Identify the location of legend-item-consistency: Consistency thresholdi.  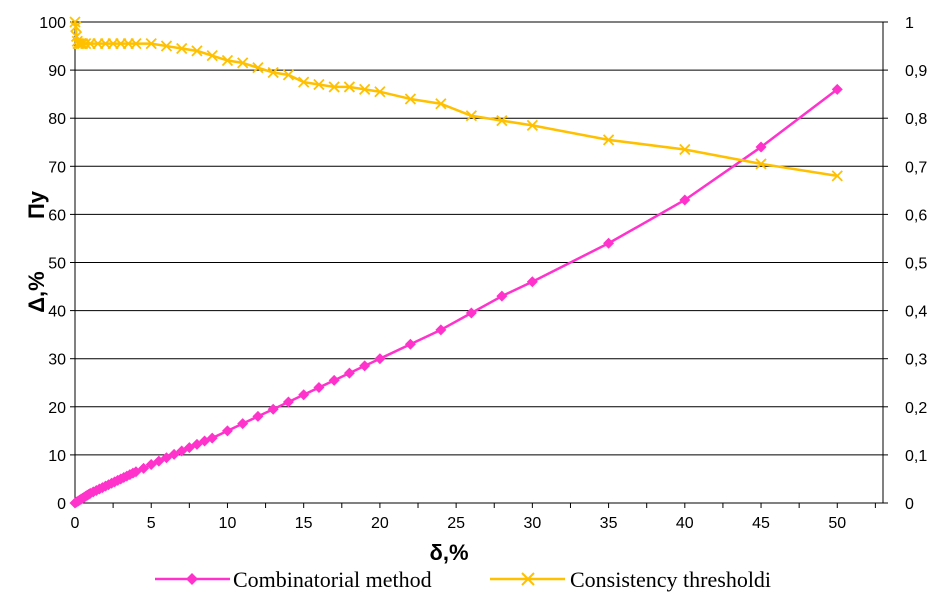
(630, 579).